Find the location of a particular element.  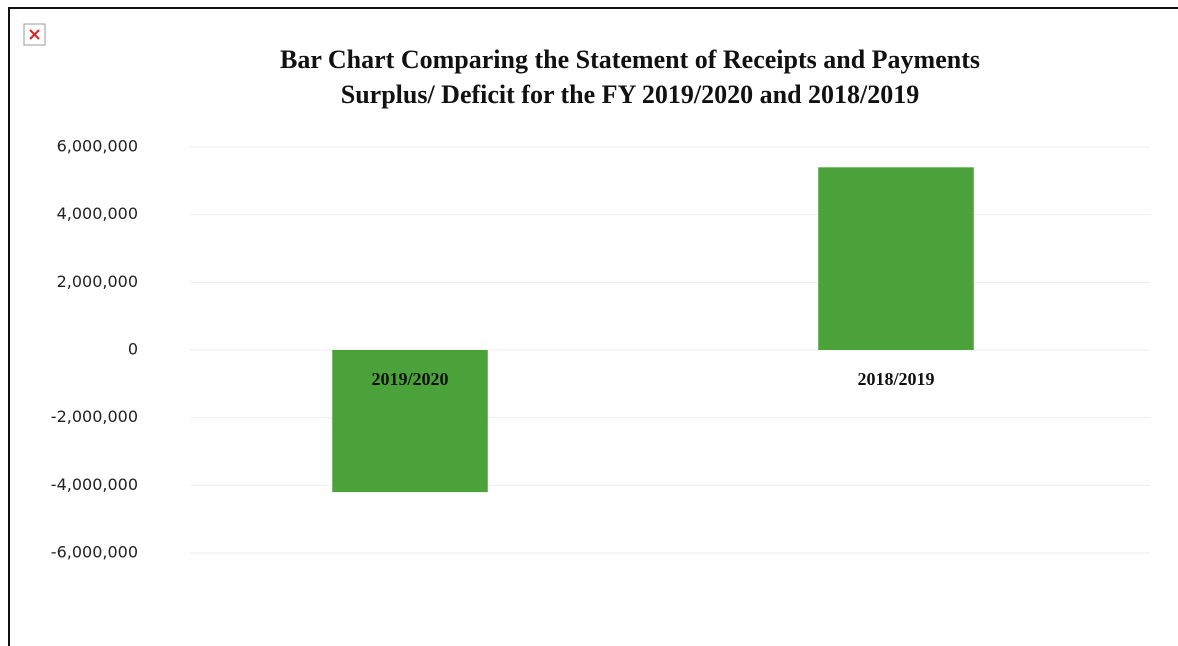

y-tick-label: 6,000,000 is located at coordinates (97, 146).